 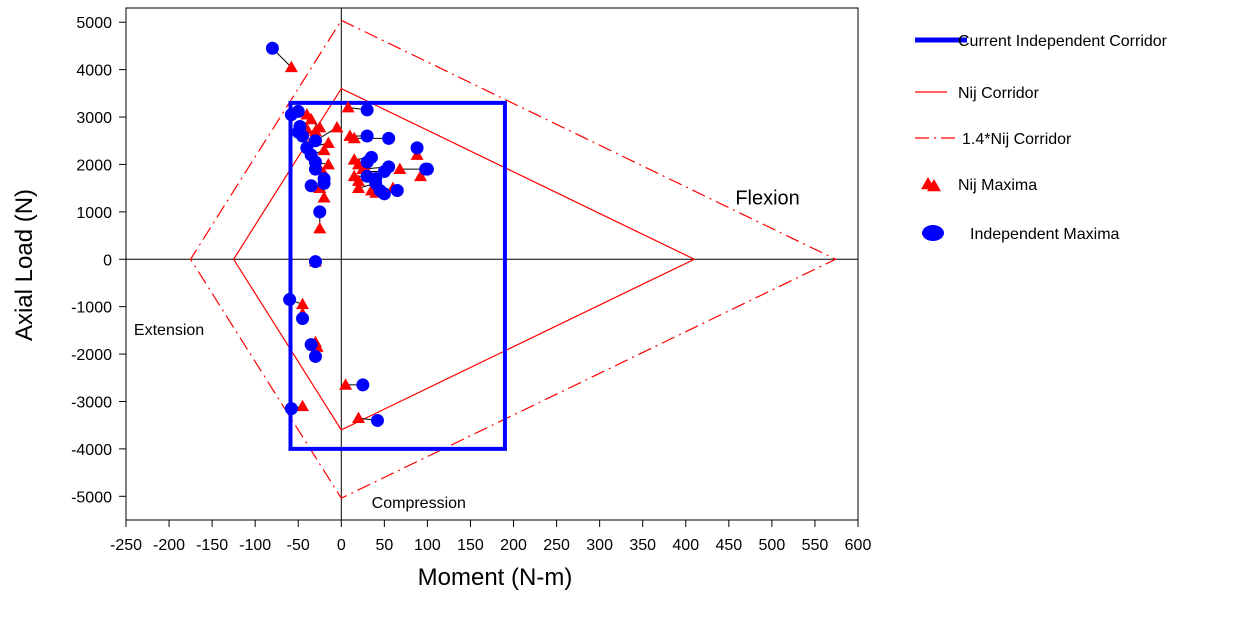 I want to click on flexion-label: Flexion, so click(x=767, y=199).